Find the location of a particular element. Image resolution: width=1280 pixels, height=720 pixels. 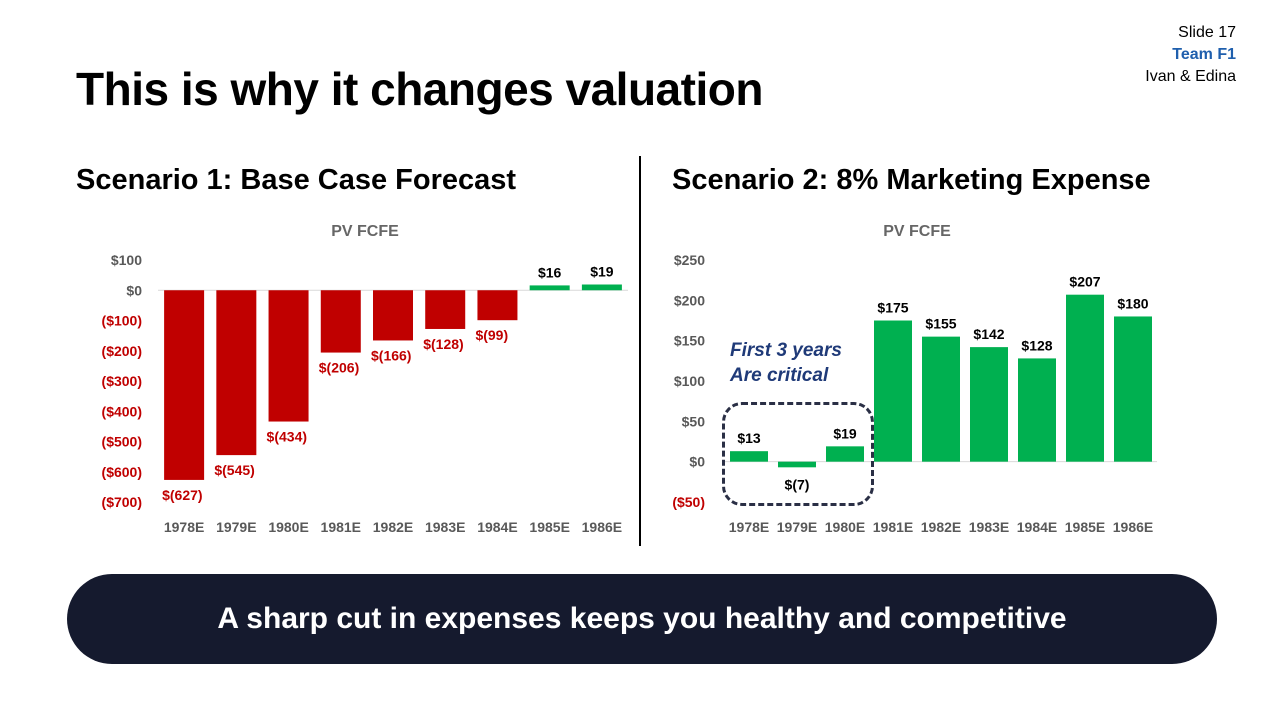

data-label: $(545) is located at coordinates (234, 470).